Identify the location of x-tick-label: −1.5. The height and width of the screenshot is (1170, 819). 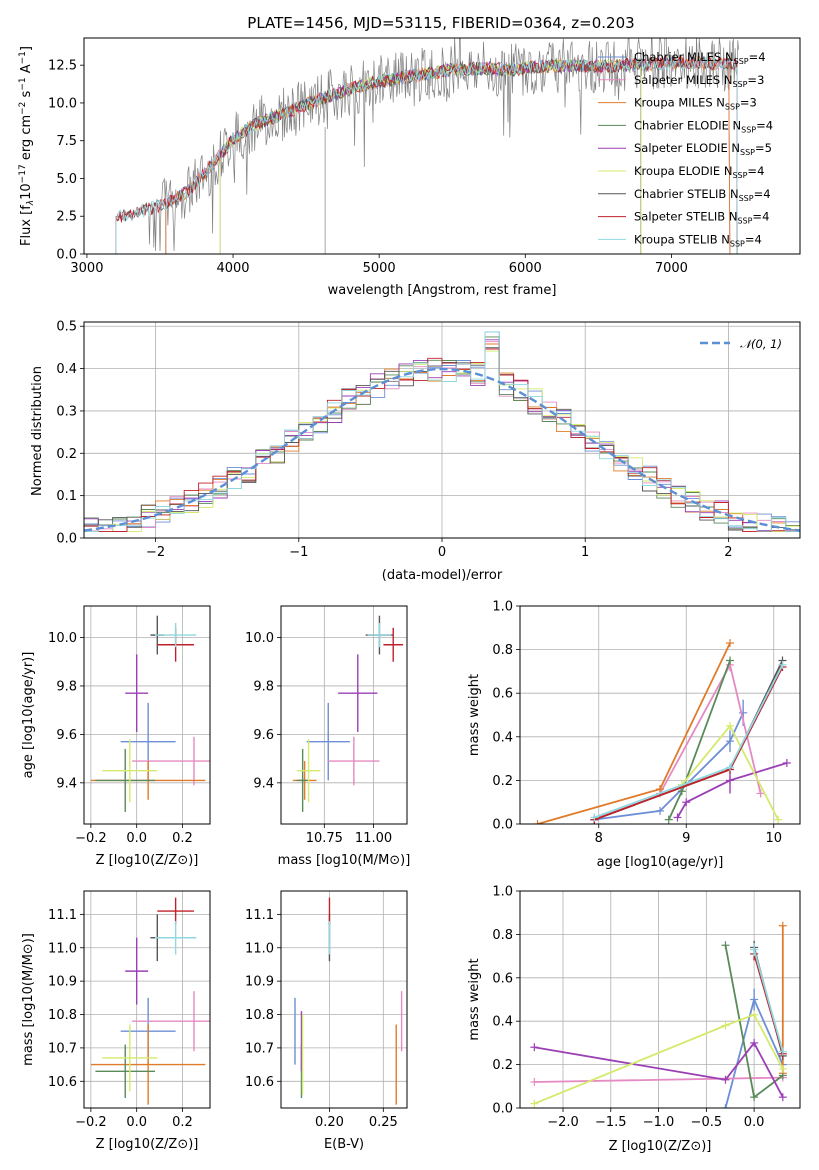
(611, 1122).